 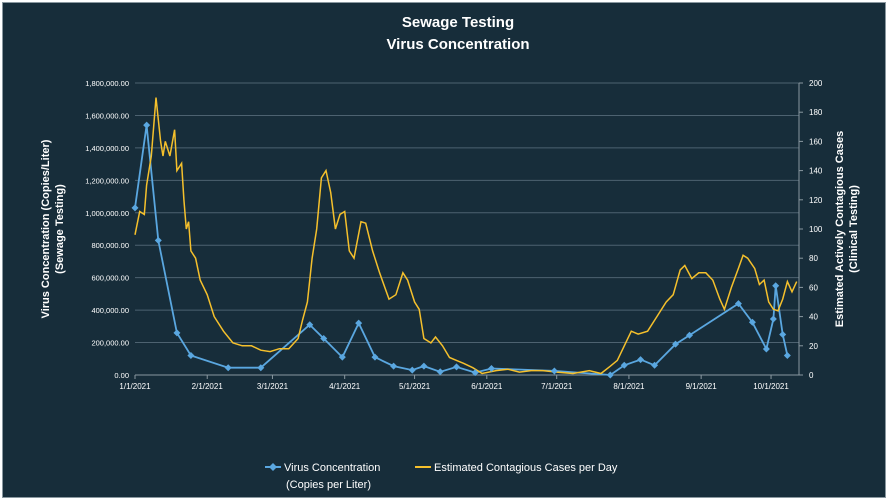 What do you see at coordinates (457, 44) in the screenshot?
I see `chart-title-line2: Virus Concentration` at bounding box center [457, 44].